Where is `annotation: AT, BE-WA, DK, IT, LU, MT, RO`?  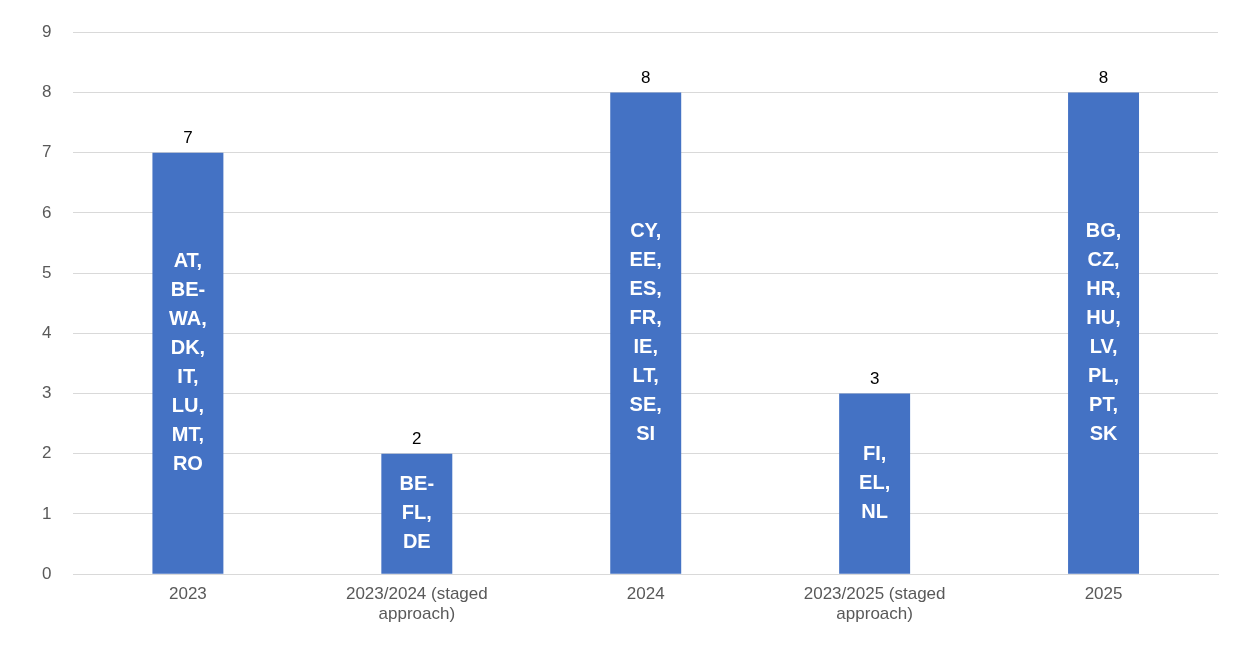 annotation: AT, BE-WA, DK, IT, LU, MT, RO is located at coordinates (188, 362).